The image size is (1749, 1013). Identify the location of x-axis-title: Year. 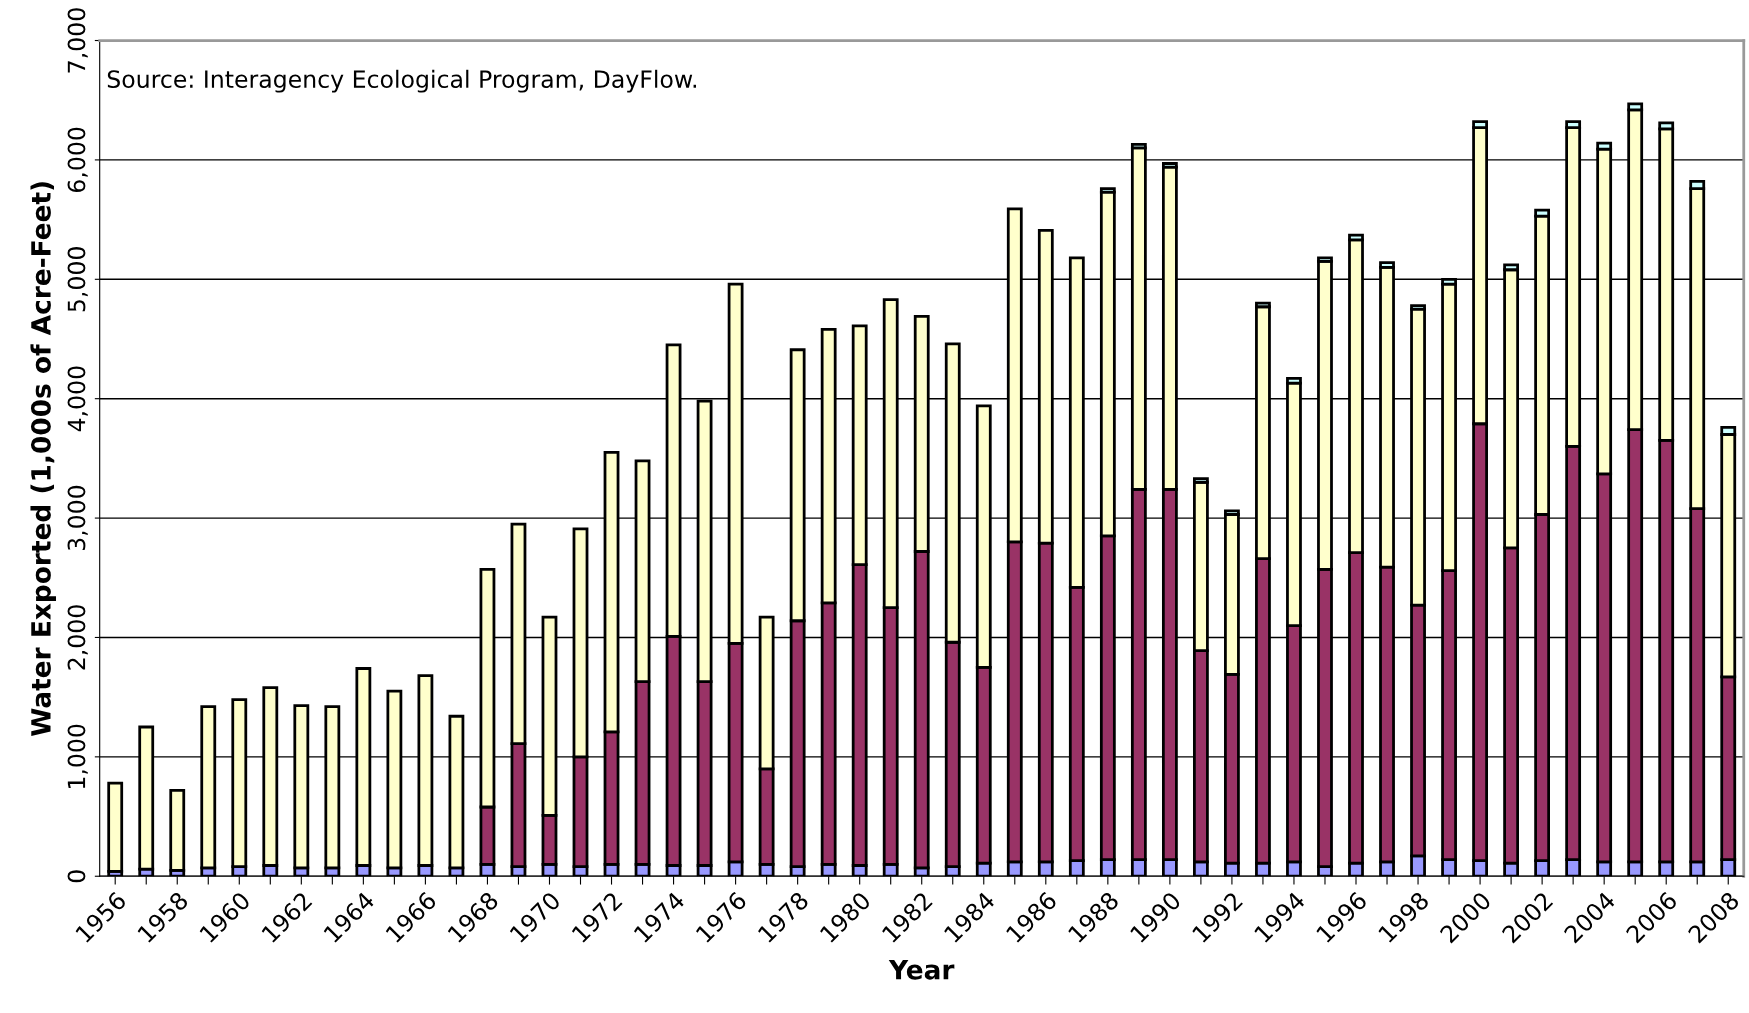
(921, 970).